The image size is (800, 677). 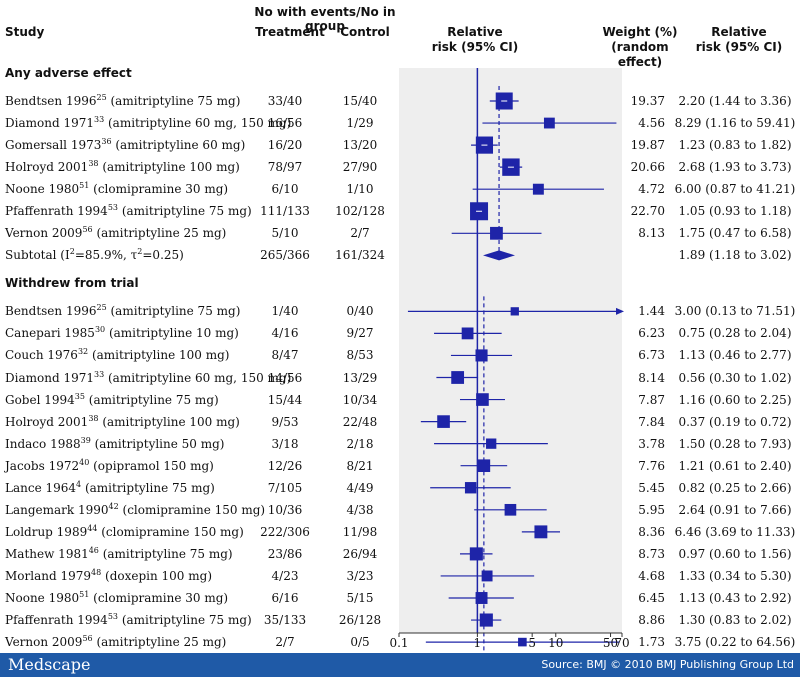 What do you see at coordinates (651, 598) in the screenshot?
I see `weight-value: 6.45` at bounding box center [651, 598].